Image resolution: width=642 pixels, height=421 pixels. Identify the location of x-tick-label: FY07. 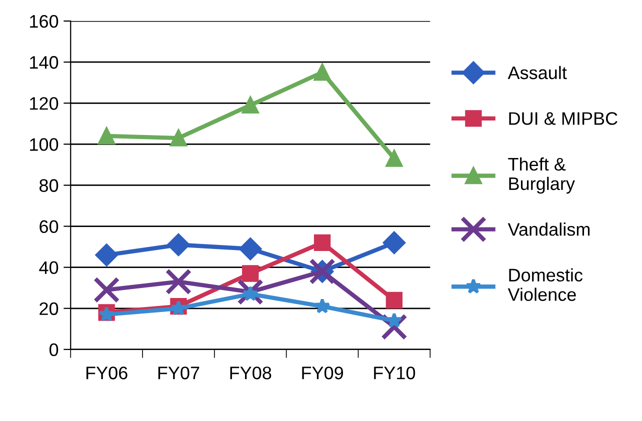
(179, 373).